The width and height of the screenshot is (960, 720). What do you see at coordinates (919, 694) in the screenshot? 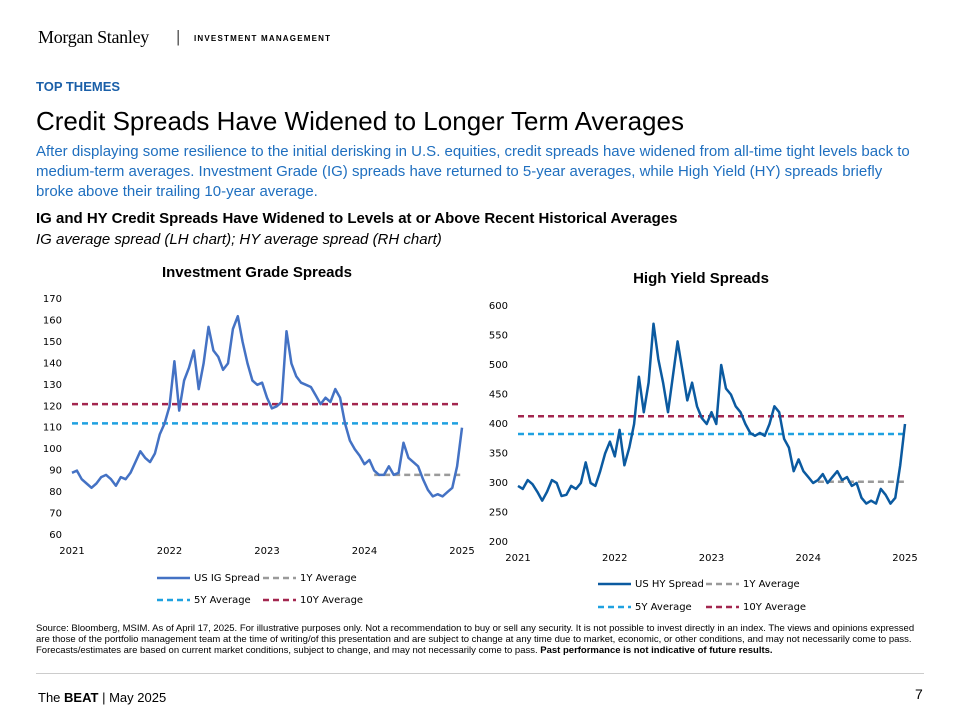
I see `page-number: 7` at bounding box center [919, 694].